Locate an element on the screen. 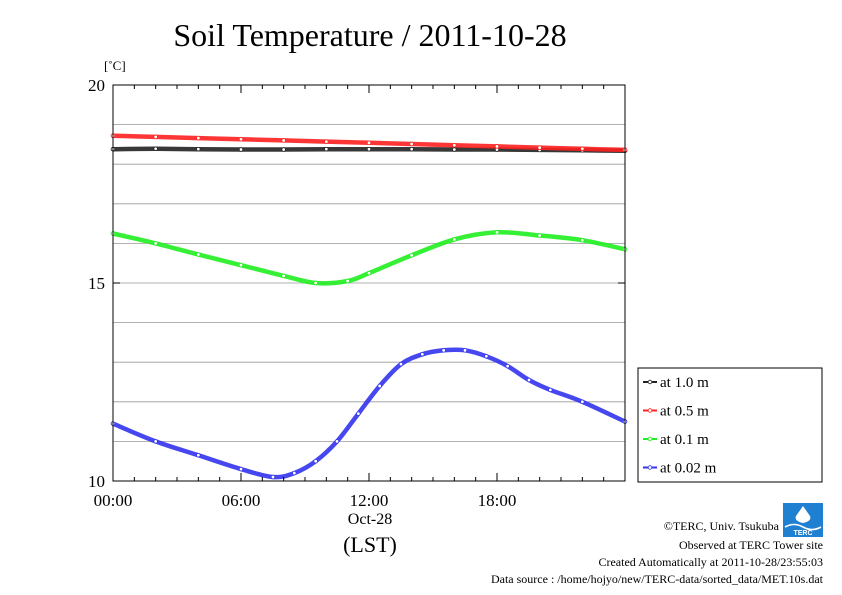 The height and width of the screenshot is (595, 842). legend: at 1.0 m at 0.5 m at 0.1 m at 0.02 m is located at coordinates (730, 425).